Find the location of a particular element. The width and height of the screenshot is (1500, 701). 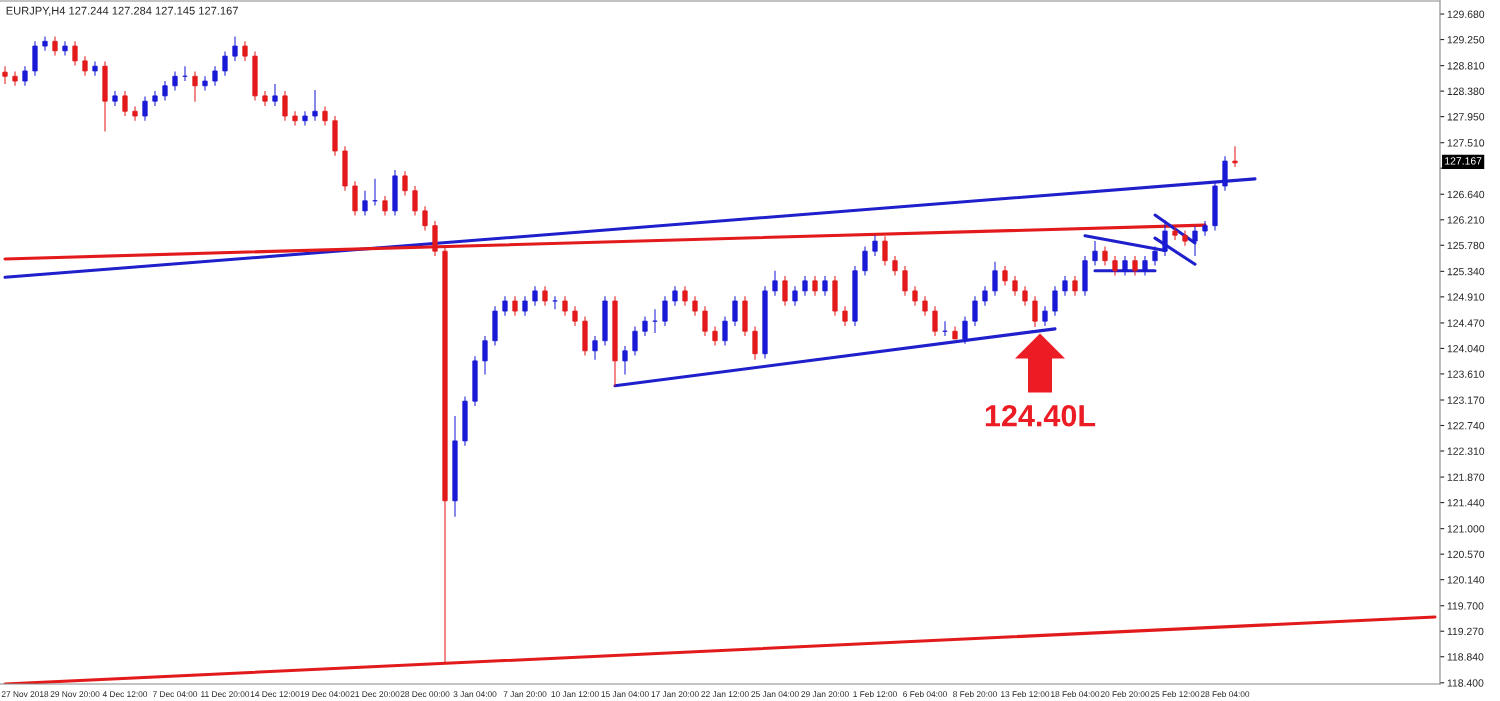

x-tick-label: 7 Jan 20:00 is located at coordinates (525, 694).